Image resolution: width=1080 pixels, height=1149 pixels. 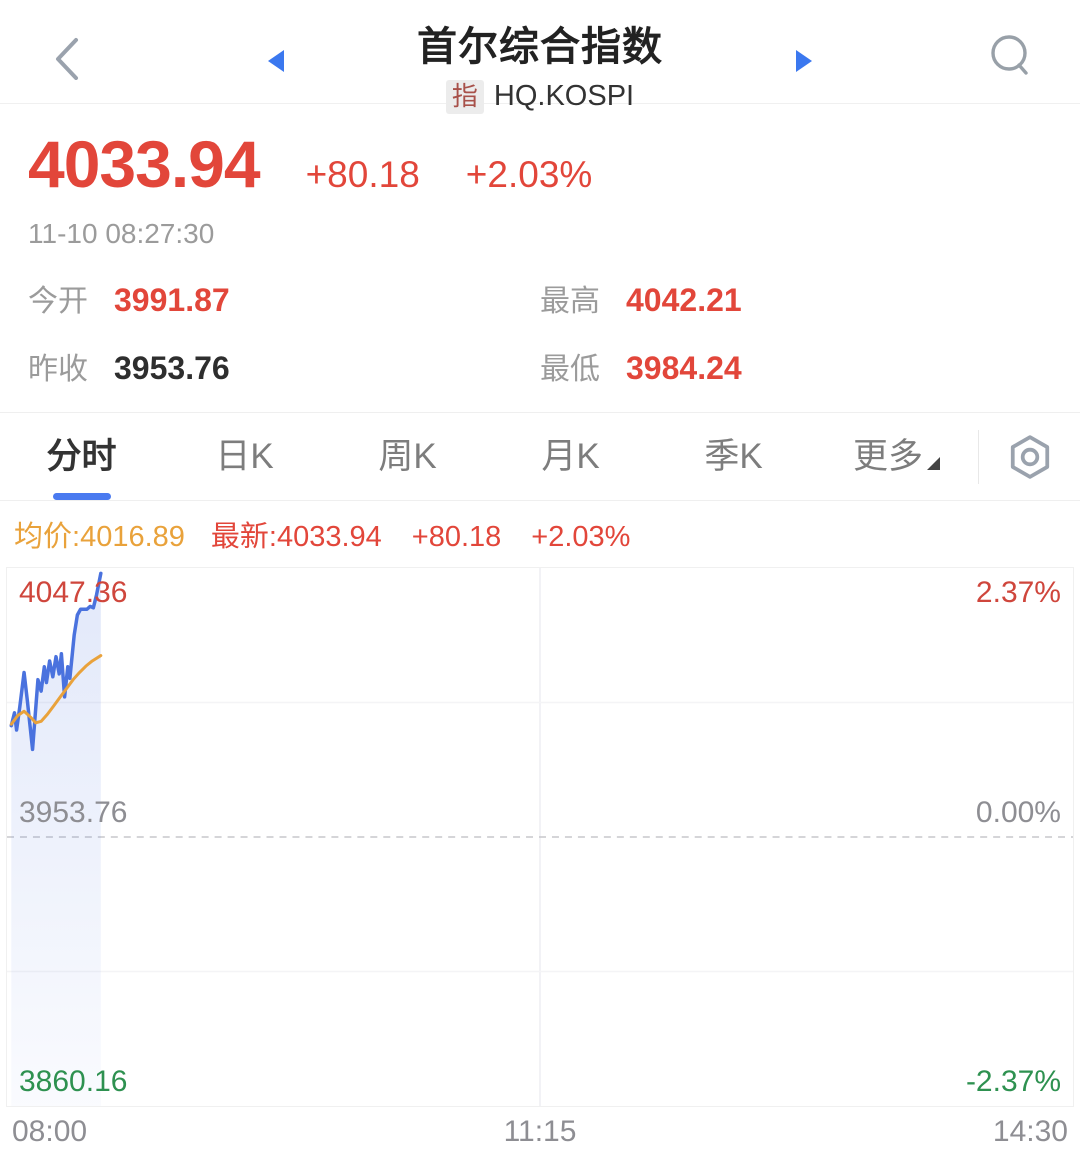 What do you see at coordinates (73, 1081) in the screenshot?
I see `y-label-low-price: 3860.16` at bounding box center [73, 1081].